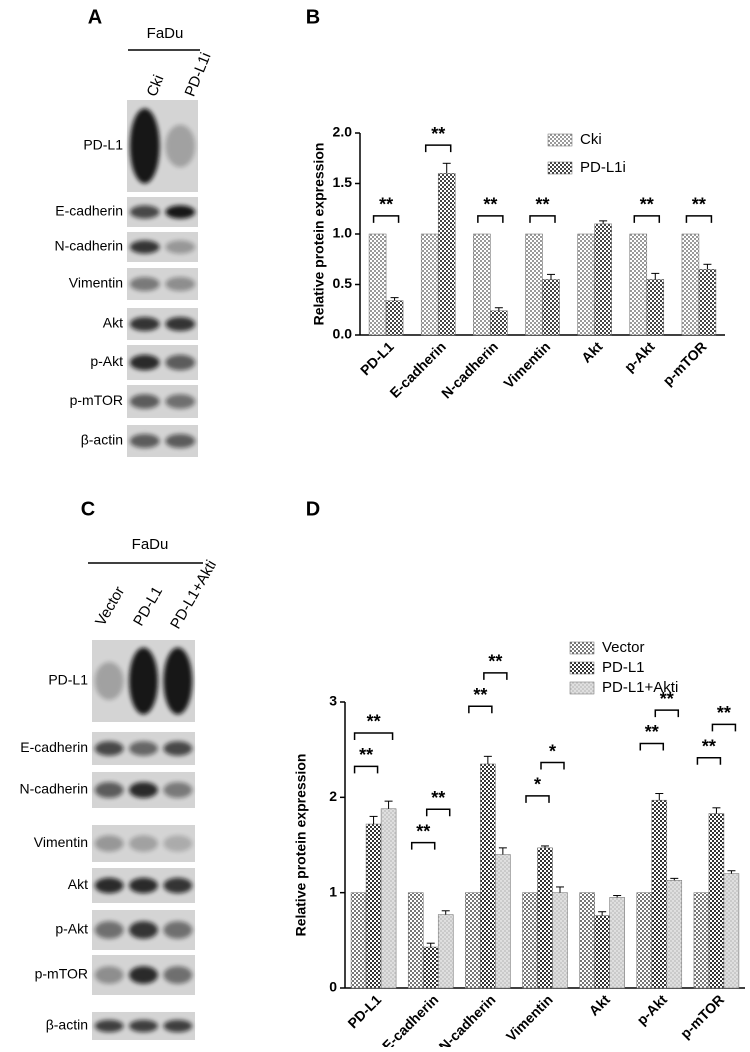 The height and width of the screenshot is (1052, 750). Describe the element at coordinates (313, 509) in the screenshot. I see `panel-label: D` at that location.